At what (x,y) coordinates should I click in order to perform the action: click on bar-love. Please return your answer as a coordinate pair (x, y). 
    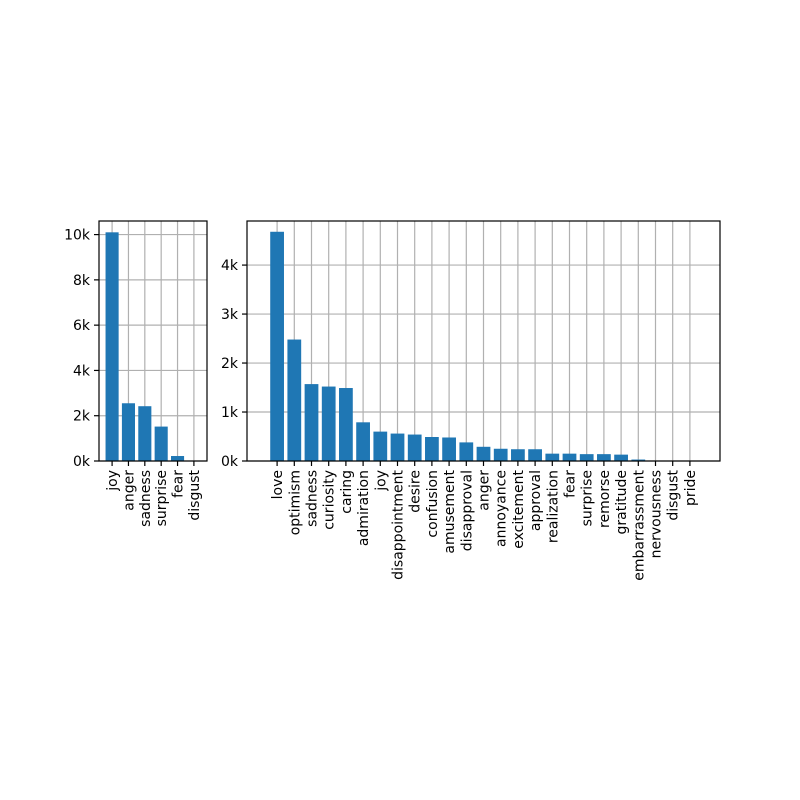
    Looking at the image, I should click on (277, 346).